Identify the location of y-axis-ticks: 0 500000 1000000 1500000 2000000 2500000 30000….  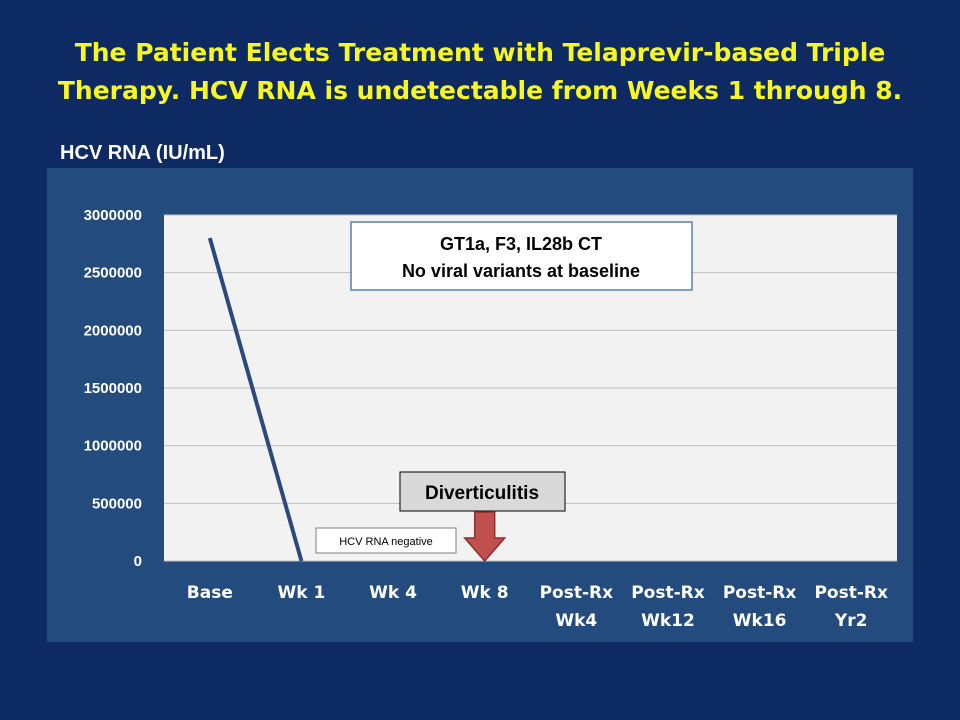
(113, 388).